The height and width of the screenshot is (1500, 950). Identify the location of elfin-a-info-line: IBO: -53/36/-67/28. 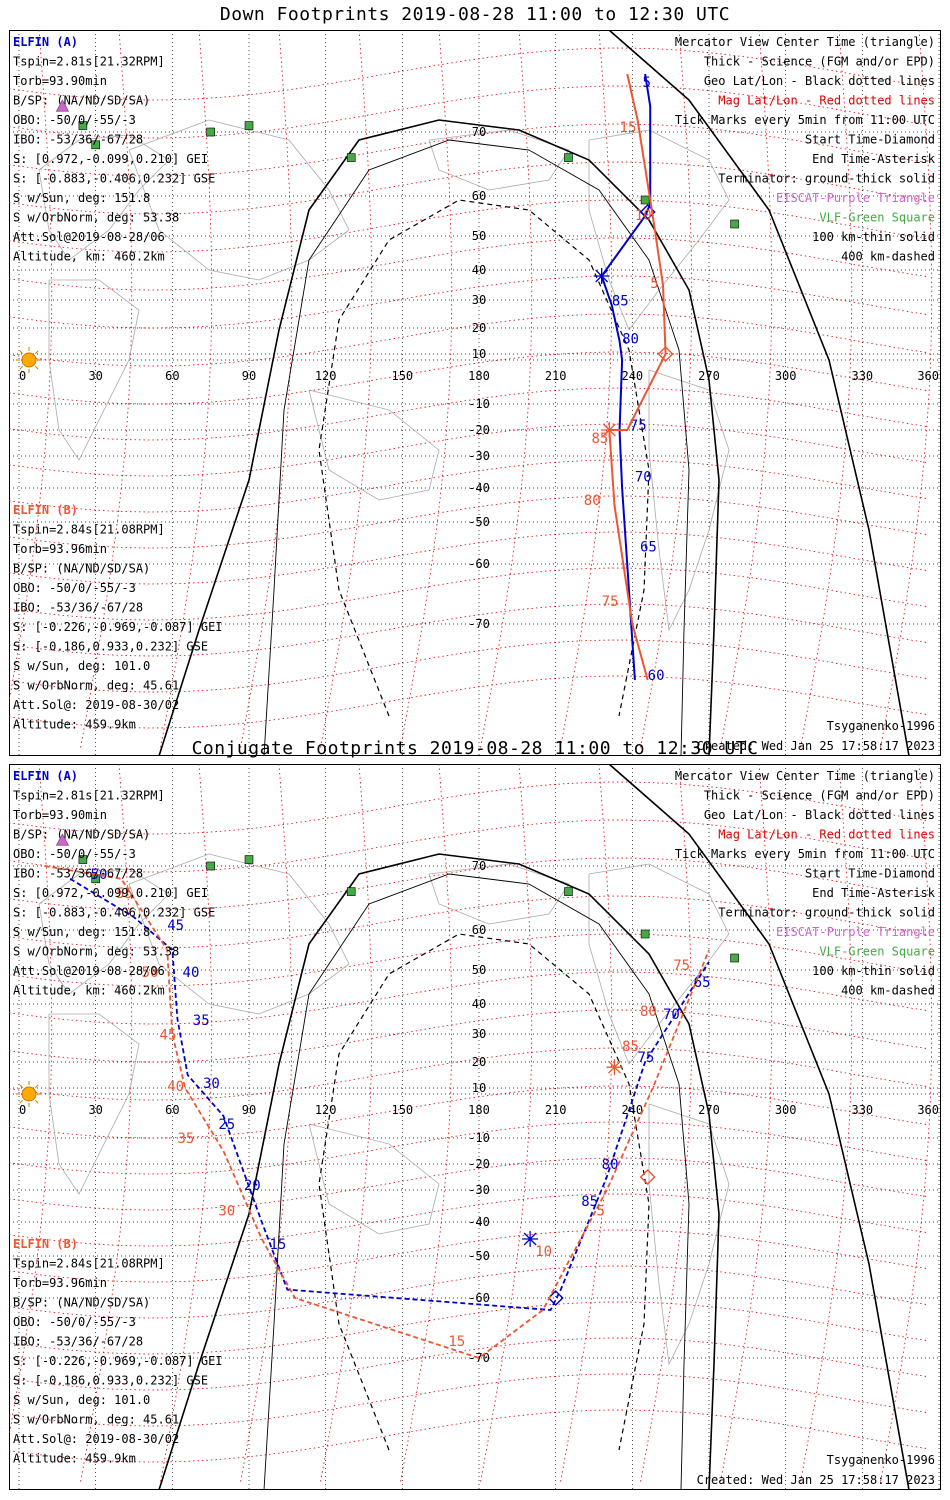
(78, 874).